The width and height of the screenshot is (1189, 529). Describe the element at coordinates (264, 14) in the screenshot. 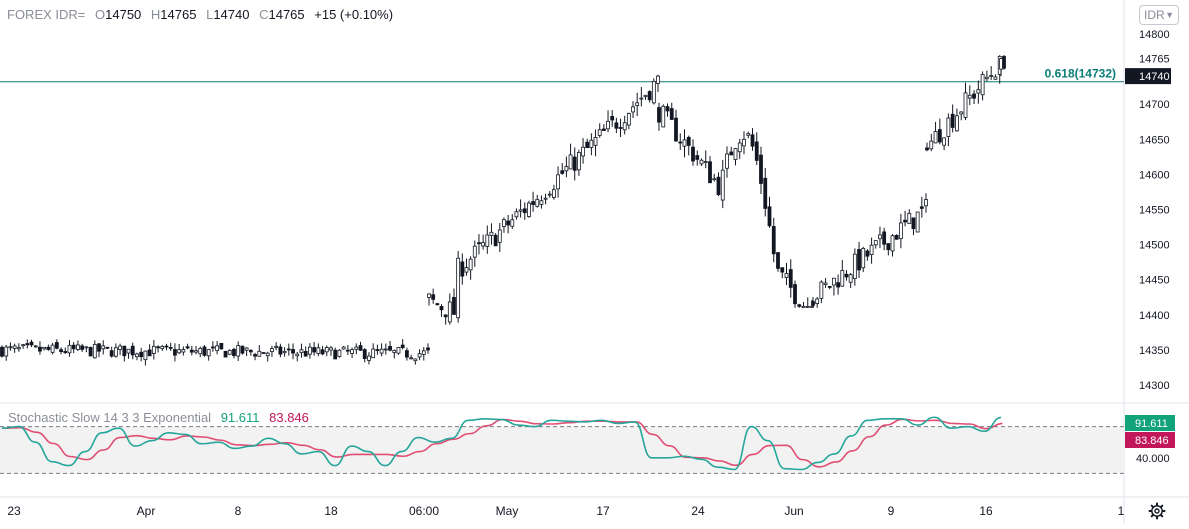

I see `close-label: C` at that location.